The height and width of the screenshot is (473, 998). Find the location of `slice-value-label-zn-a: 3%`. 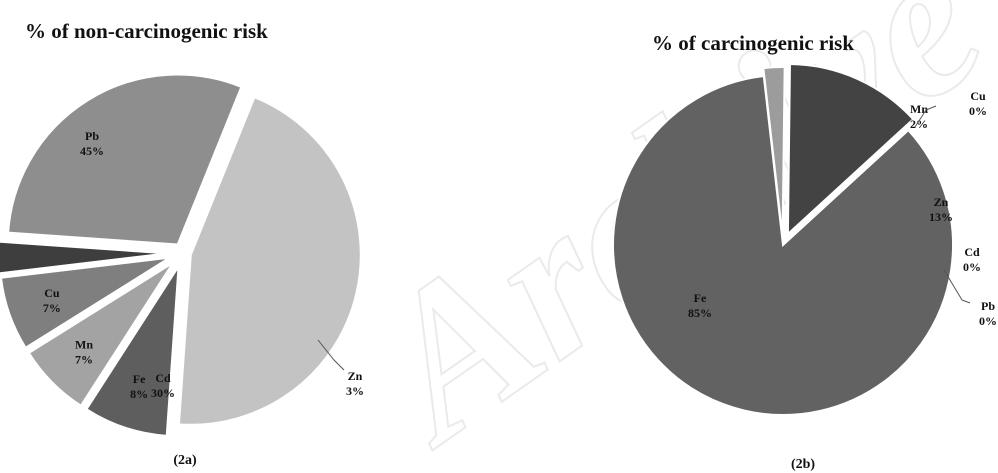

slice-value-label-zn-a: 3% is located at coordinates (355, 391).